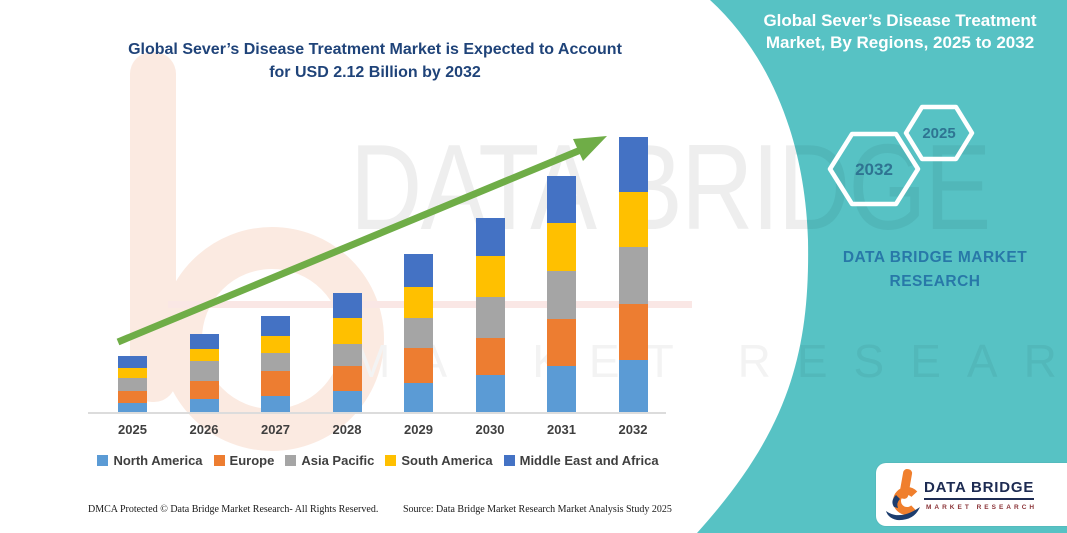 Image resolution: width=1067 pixels, height=533 pixels. I want to click on brand-text-line2: RESEARCH, so click(935, 281).